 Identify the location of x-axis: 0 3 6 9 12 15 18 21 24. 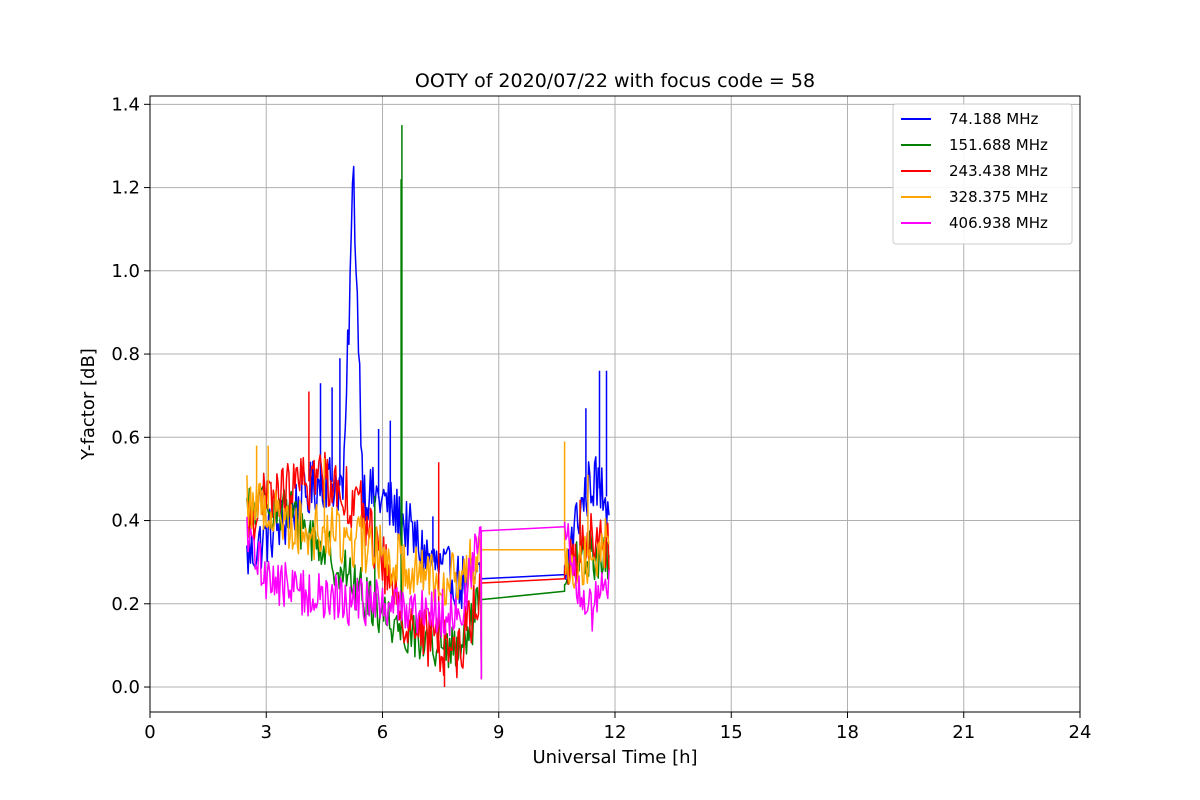
(617, 727).